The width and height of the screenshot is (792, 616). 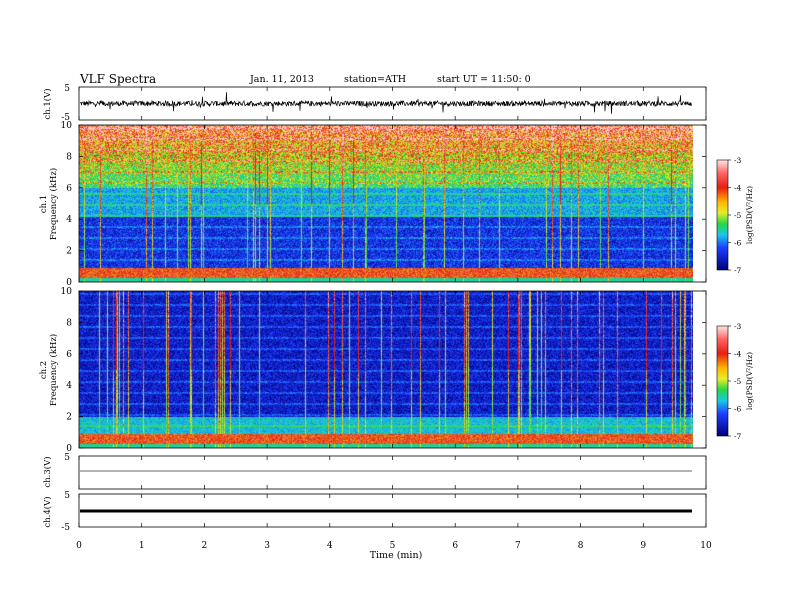 What do you see at coordinates (581, 546) in the screenshot?
I see `x-tick-label: 8` at bounding box center [581, 546].